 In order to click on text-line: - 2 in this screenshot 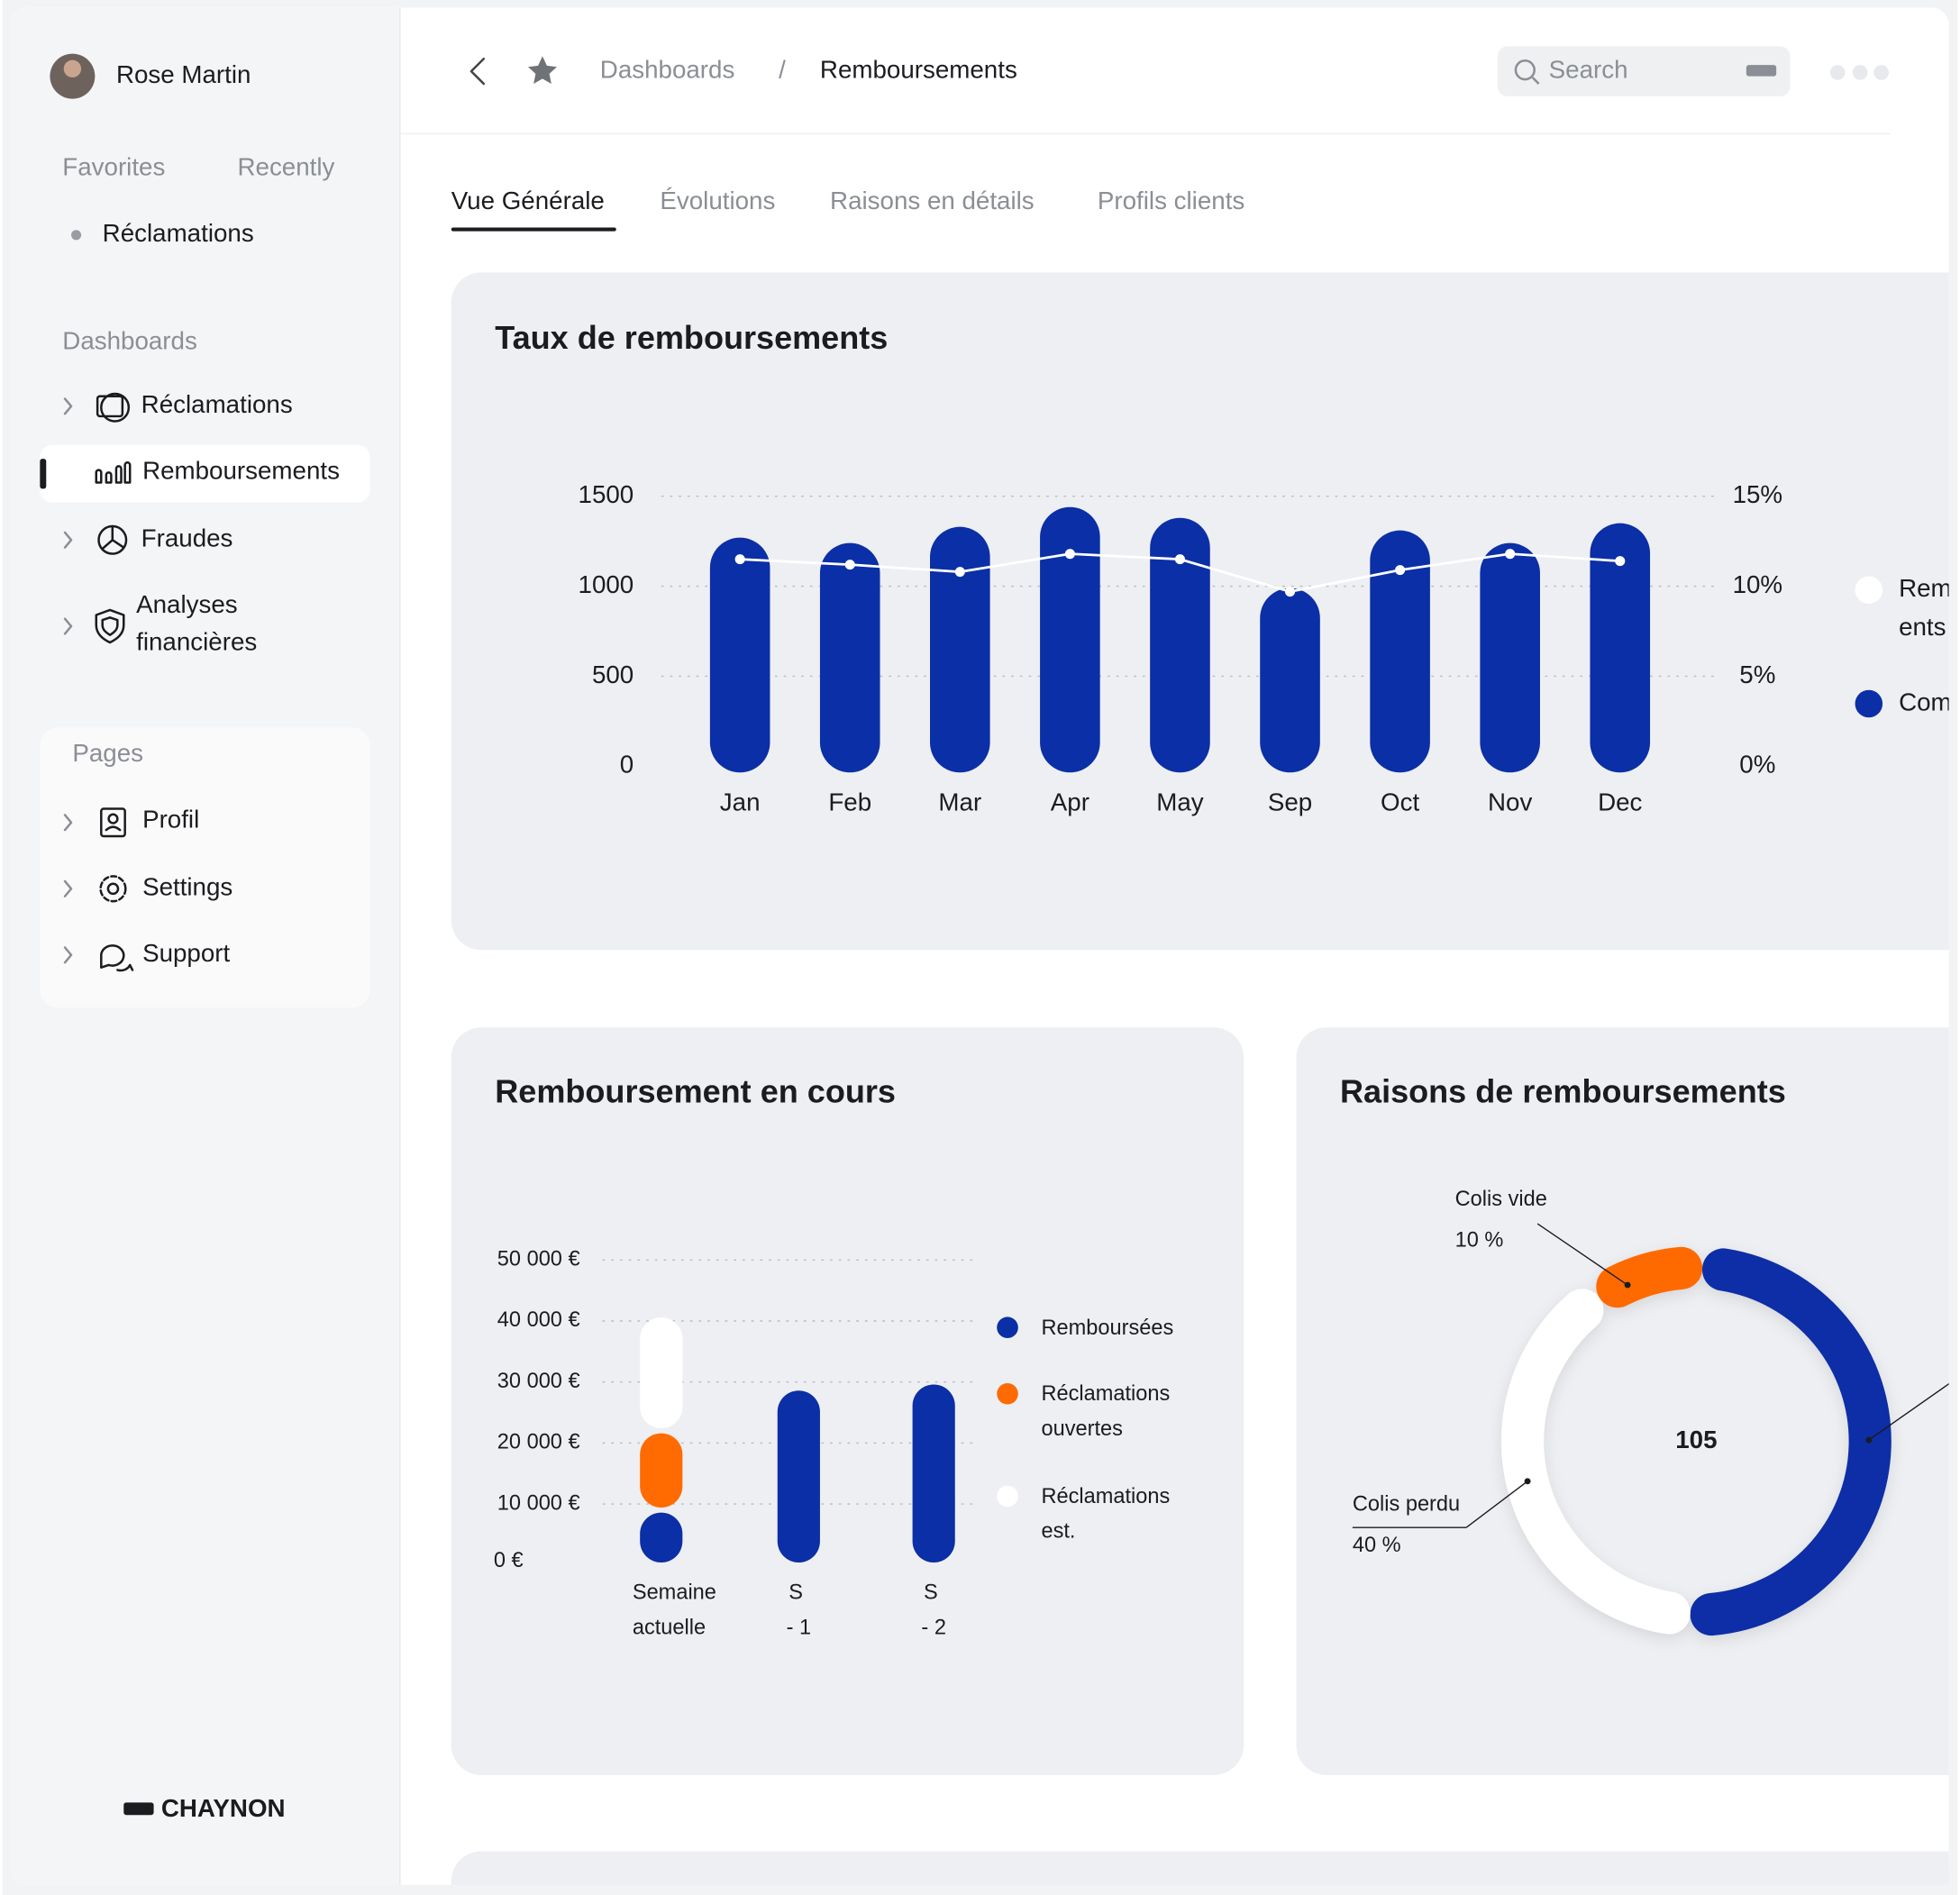, I will do `click(933, 1627)`.